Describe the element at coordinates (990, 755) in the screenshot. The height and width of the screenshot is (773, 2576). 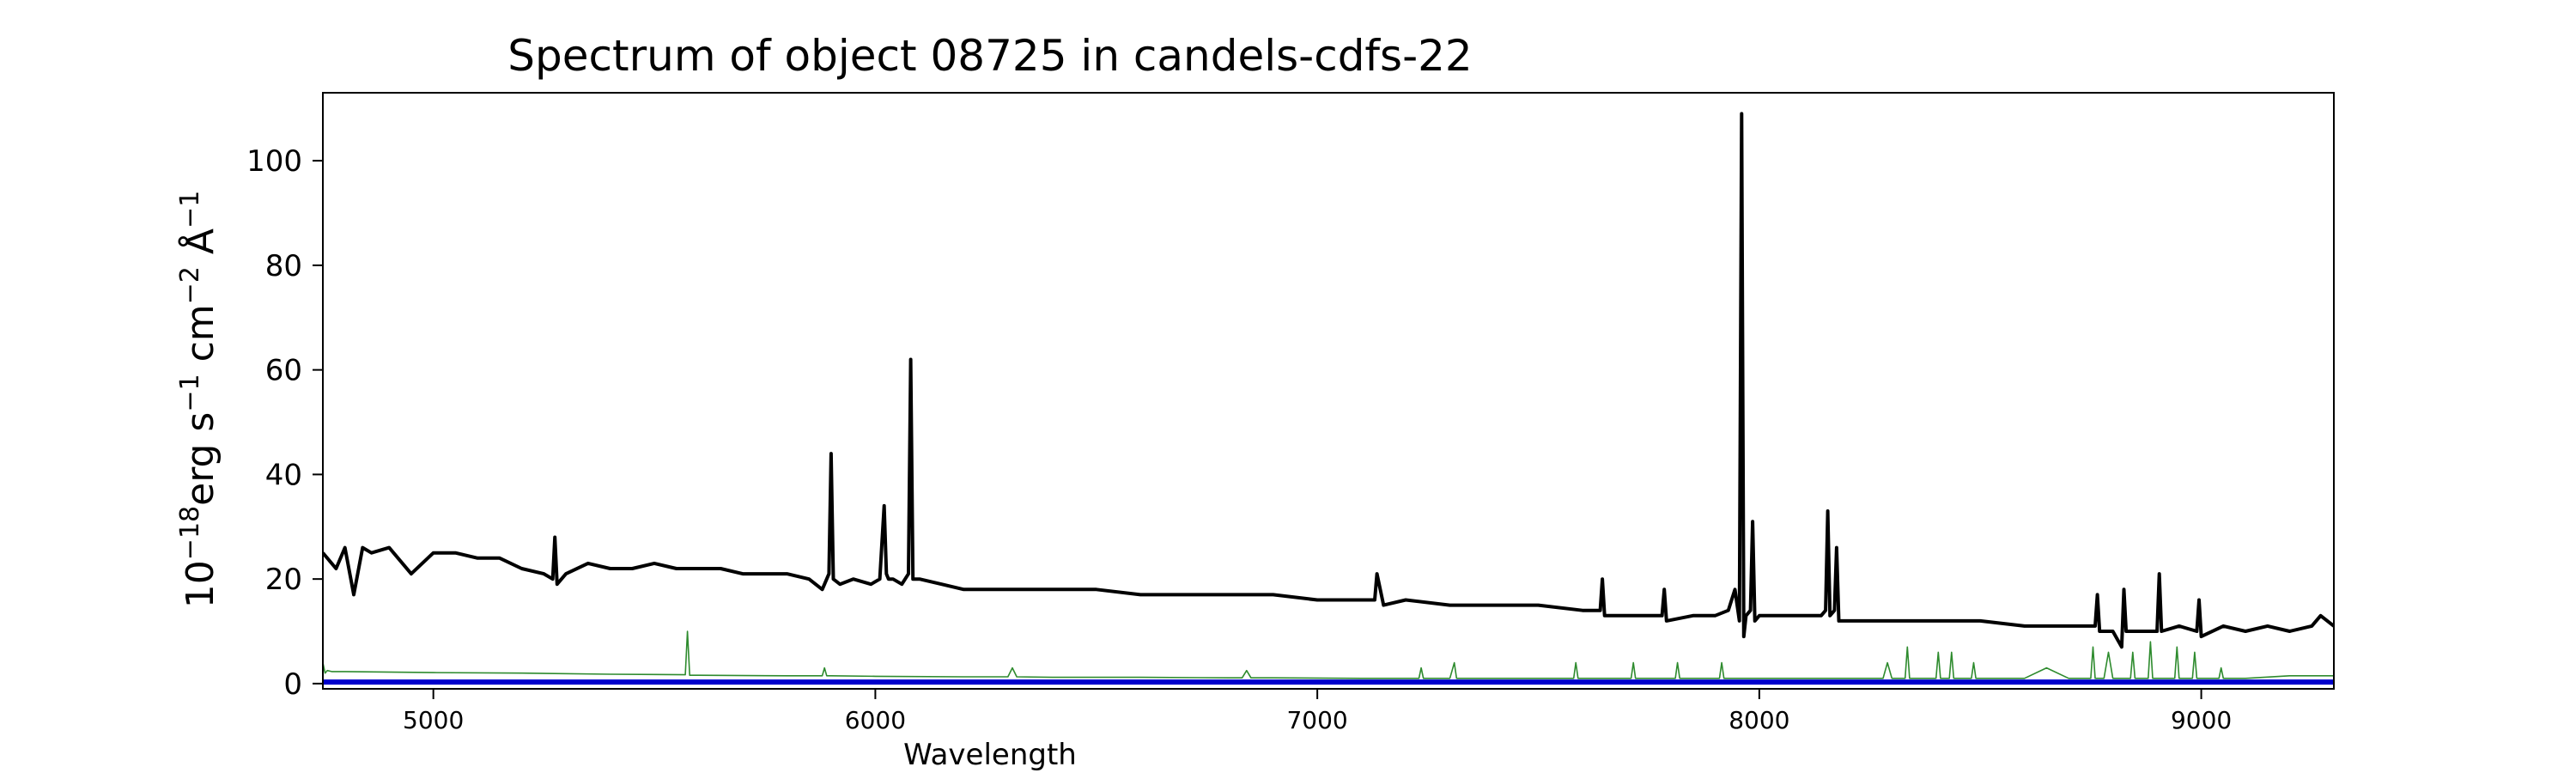
I see `x-axis-label: Wavelength` at that location.